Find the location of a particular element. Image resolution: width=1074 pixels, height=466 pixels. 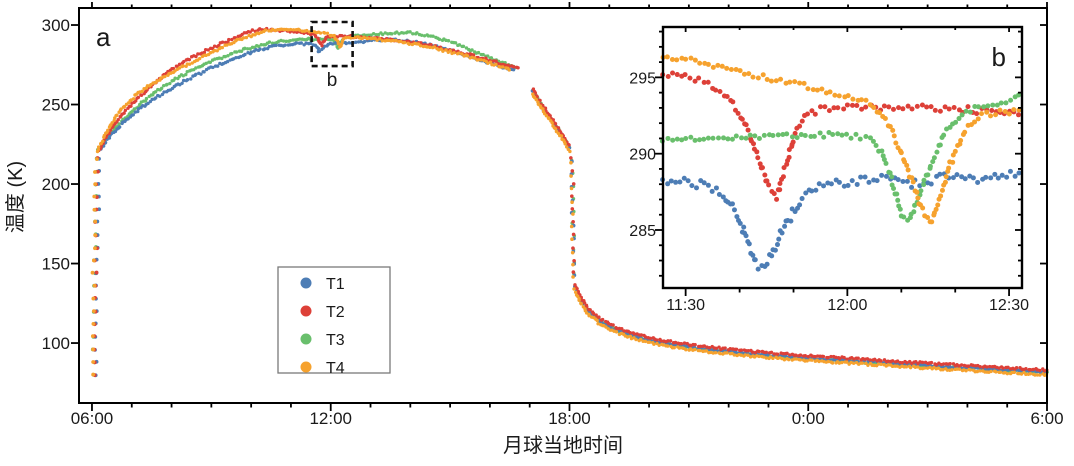

series-T3 is located at coordinates (840, 157).